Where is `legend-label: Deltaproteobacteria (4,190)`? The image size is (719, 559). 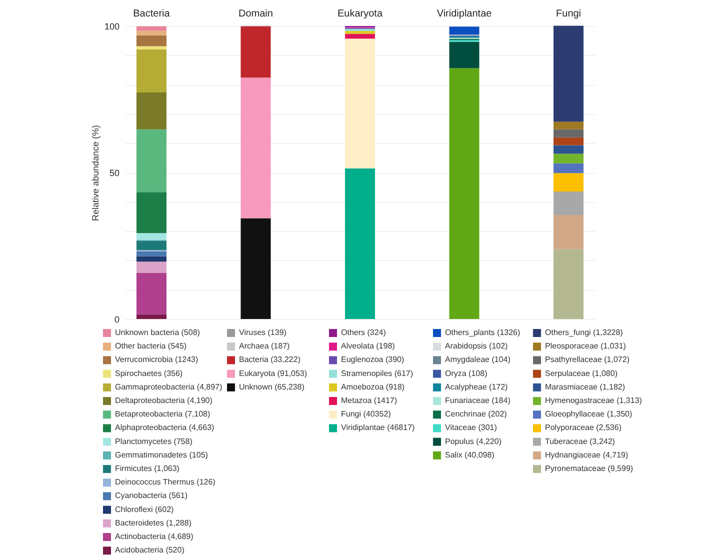 legend-label: Deltaproteobacteria (4,190) is located at coordinates (164, 400).